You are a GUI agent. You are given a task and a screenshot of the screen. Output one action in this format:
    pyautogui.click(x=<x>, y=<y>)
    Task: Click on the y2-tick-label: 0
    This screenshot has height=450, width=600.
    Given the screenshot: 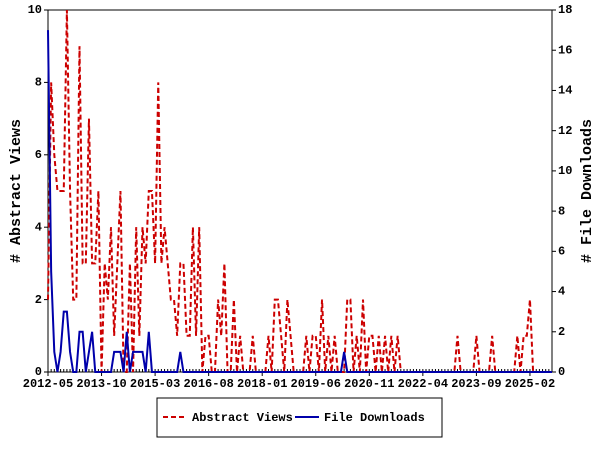 What is the action you would take?
    pyautogui.click(x=561, y=372)
    